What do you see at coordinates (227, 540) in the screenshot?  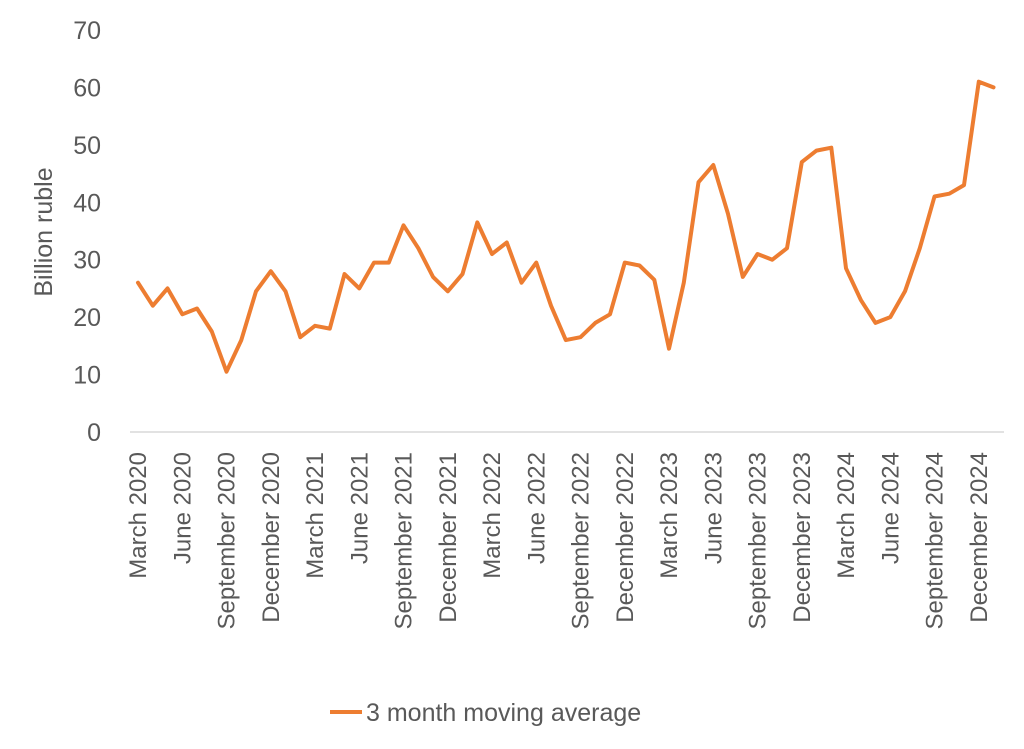 I see `x-tick-label: September 2020` at bounding box center [227, 540].